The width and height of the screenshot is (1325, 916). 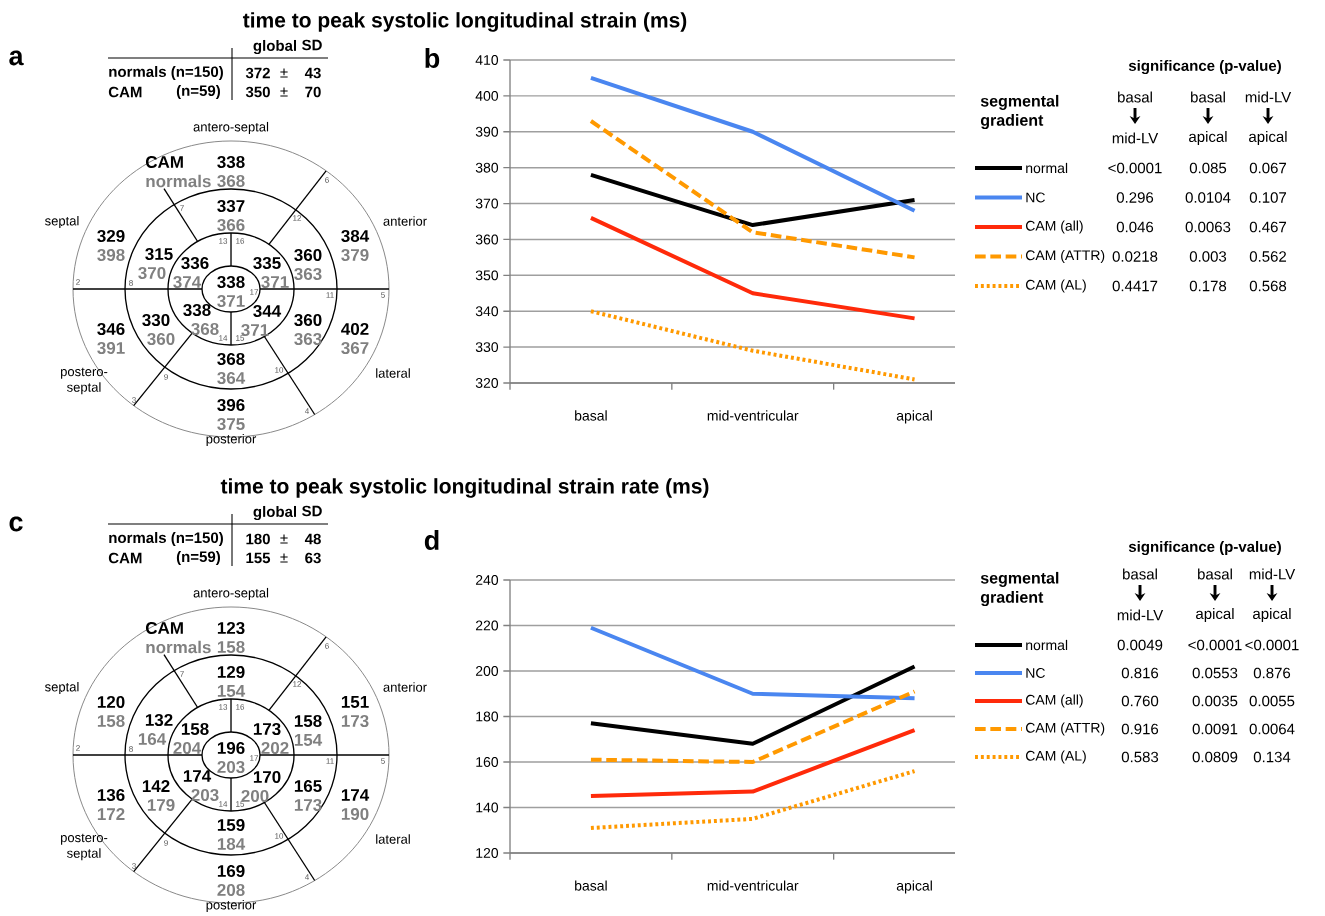 I want to click on text: 48, so click(x=312, y=539).